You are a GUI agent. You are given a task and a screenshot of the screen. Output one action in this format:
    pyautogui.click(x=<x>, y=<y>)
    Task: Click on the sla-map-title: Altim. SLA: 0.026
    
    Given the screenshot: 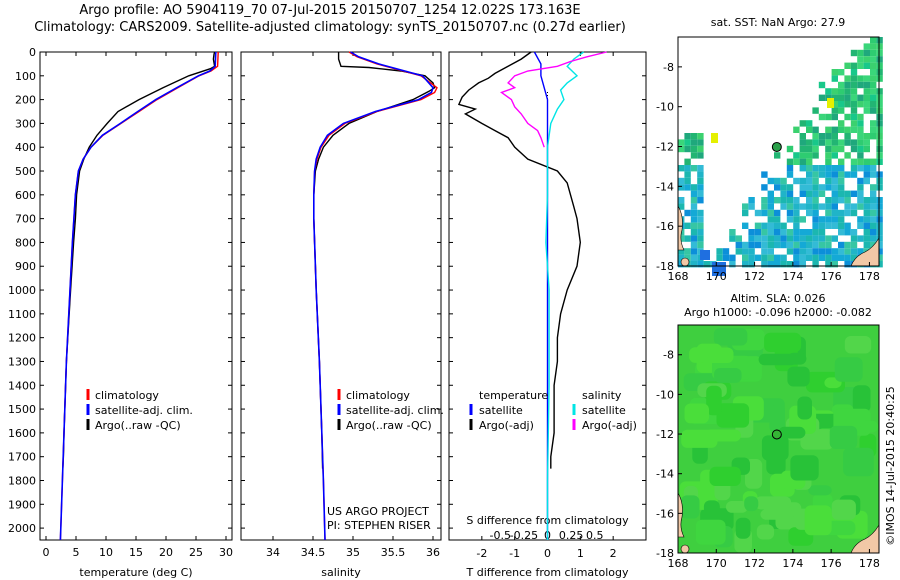 What is the action you would take?
    pyautogui.click(x=777, y=298)
    